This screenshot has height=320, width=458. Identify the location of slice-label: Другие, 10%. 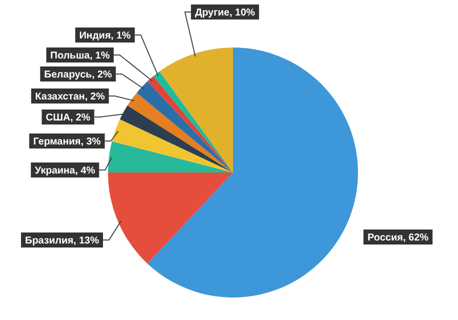
(225, 12).